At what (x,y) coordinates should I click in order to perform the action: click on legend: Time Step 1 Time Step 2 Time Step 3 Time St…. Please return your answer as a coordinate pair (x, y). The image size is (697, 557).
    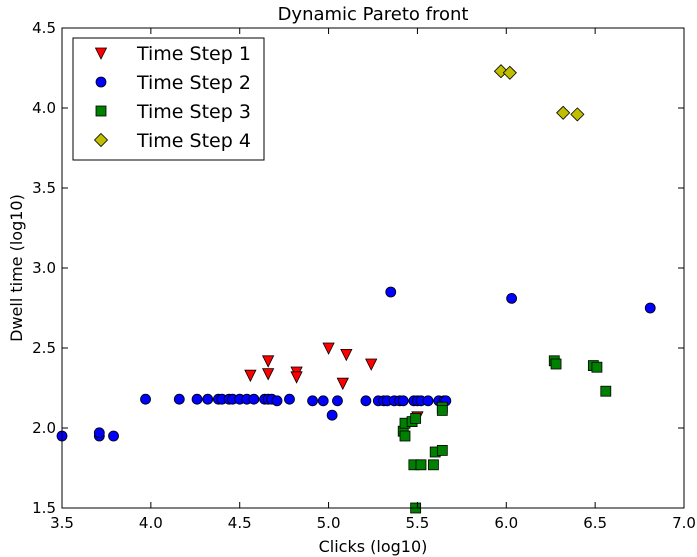
    Looking at the image, I should click on (168, 99).